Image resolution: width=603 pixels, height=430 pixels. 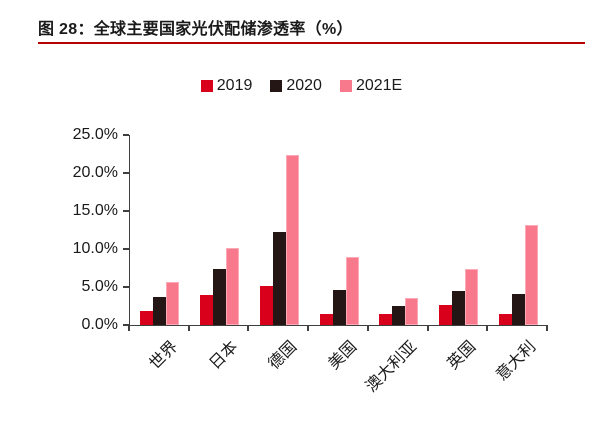 I want to click on bar-group-意大利, so click(x=518, y=275).